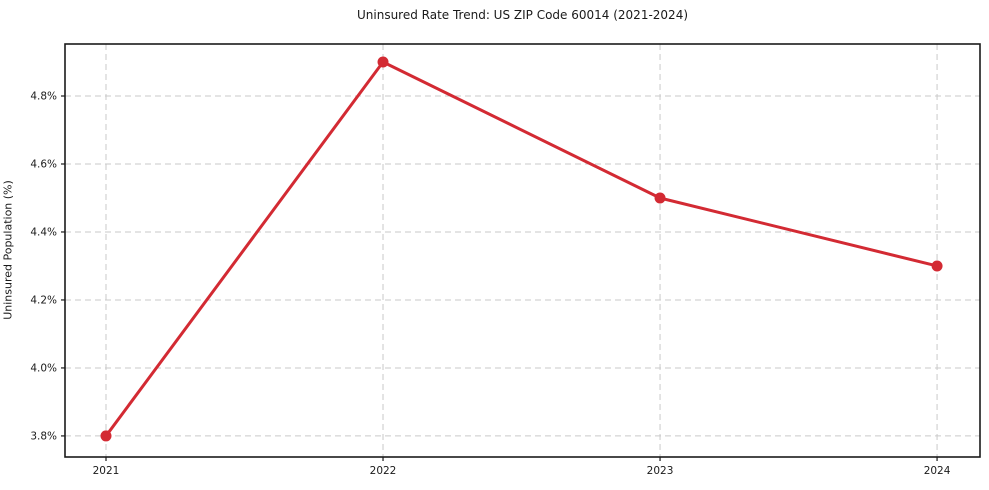  I want to click on x-tick-label: 2022, so click(383, 471).